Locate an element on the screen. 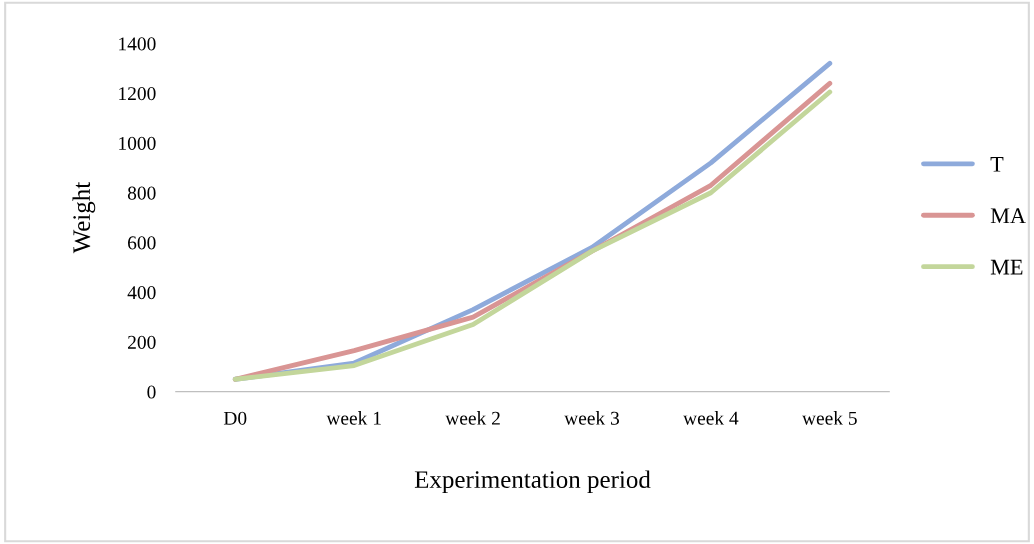  y-tick-label: 400 is located at coordinates (141, 293).